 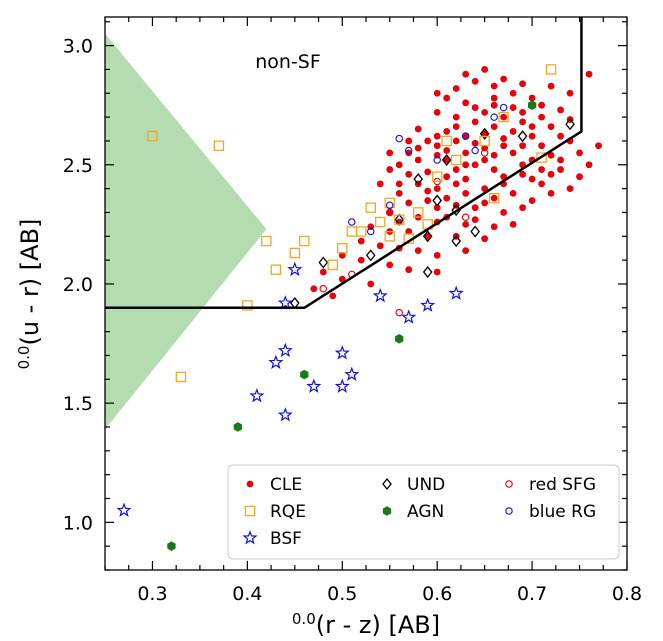 I want to click on y-tick-label: 2.5, so click(x=78, y=166).